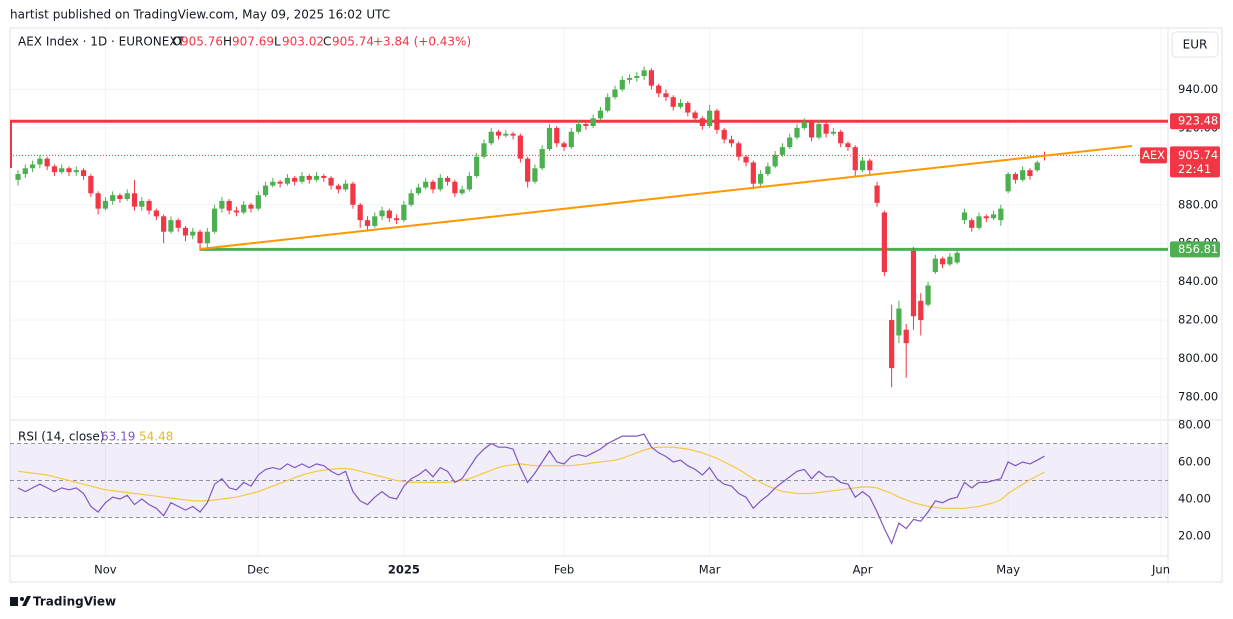 The image size is (1233, 619). What do you see at coordinates (258, 570) in the screenshot?
I see `x-tick-label: Dec` at bounding box center [258, 570].